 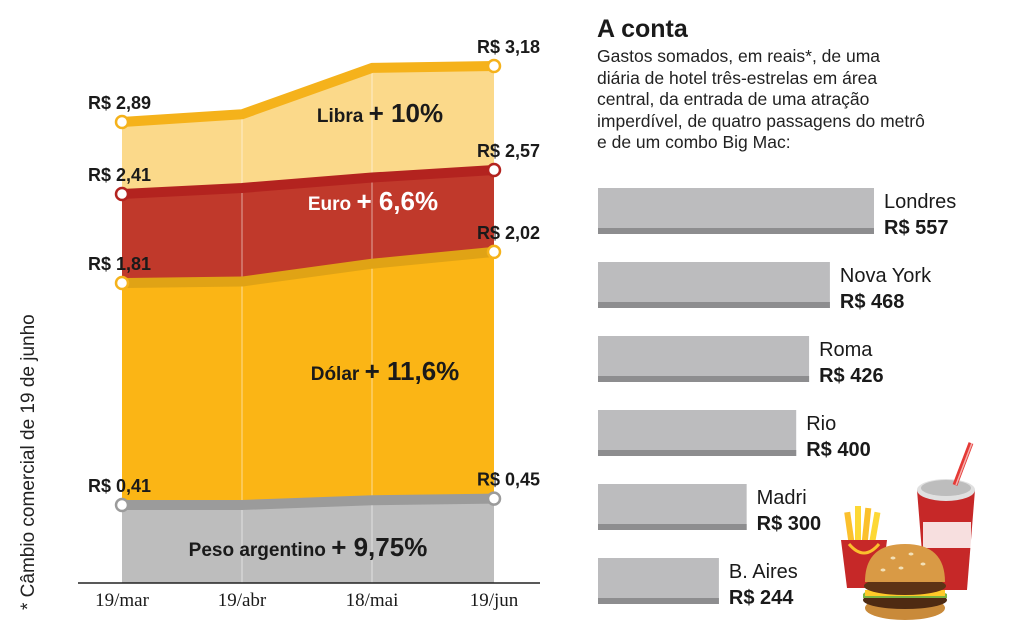 I want to click on start-value-label: R$ 2,41, so click(x=119, y=175).